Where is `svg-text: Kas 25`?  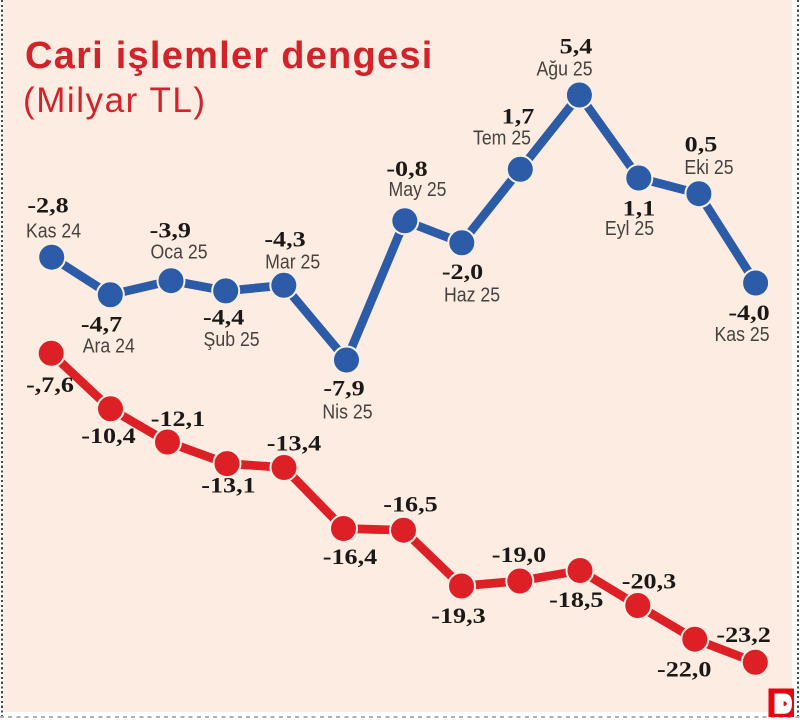
svg-text: Kas 25 is located at coordinates (741, 335).